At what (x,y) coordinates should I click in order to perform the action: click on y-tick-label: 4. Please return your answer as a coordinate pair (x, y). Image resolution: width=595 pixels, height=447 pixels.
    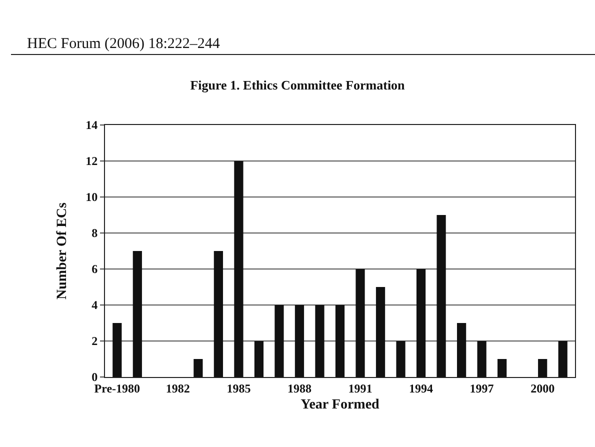
    Looking at the image, I should click on (95, 305).